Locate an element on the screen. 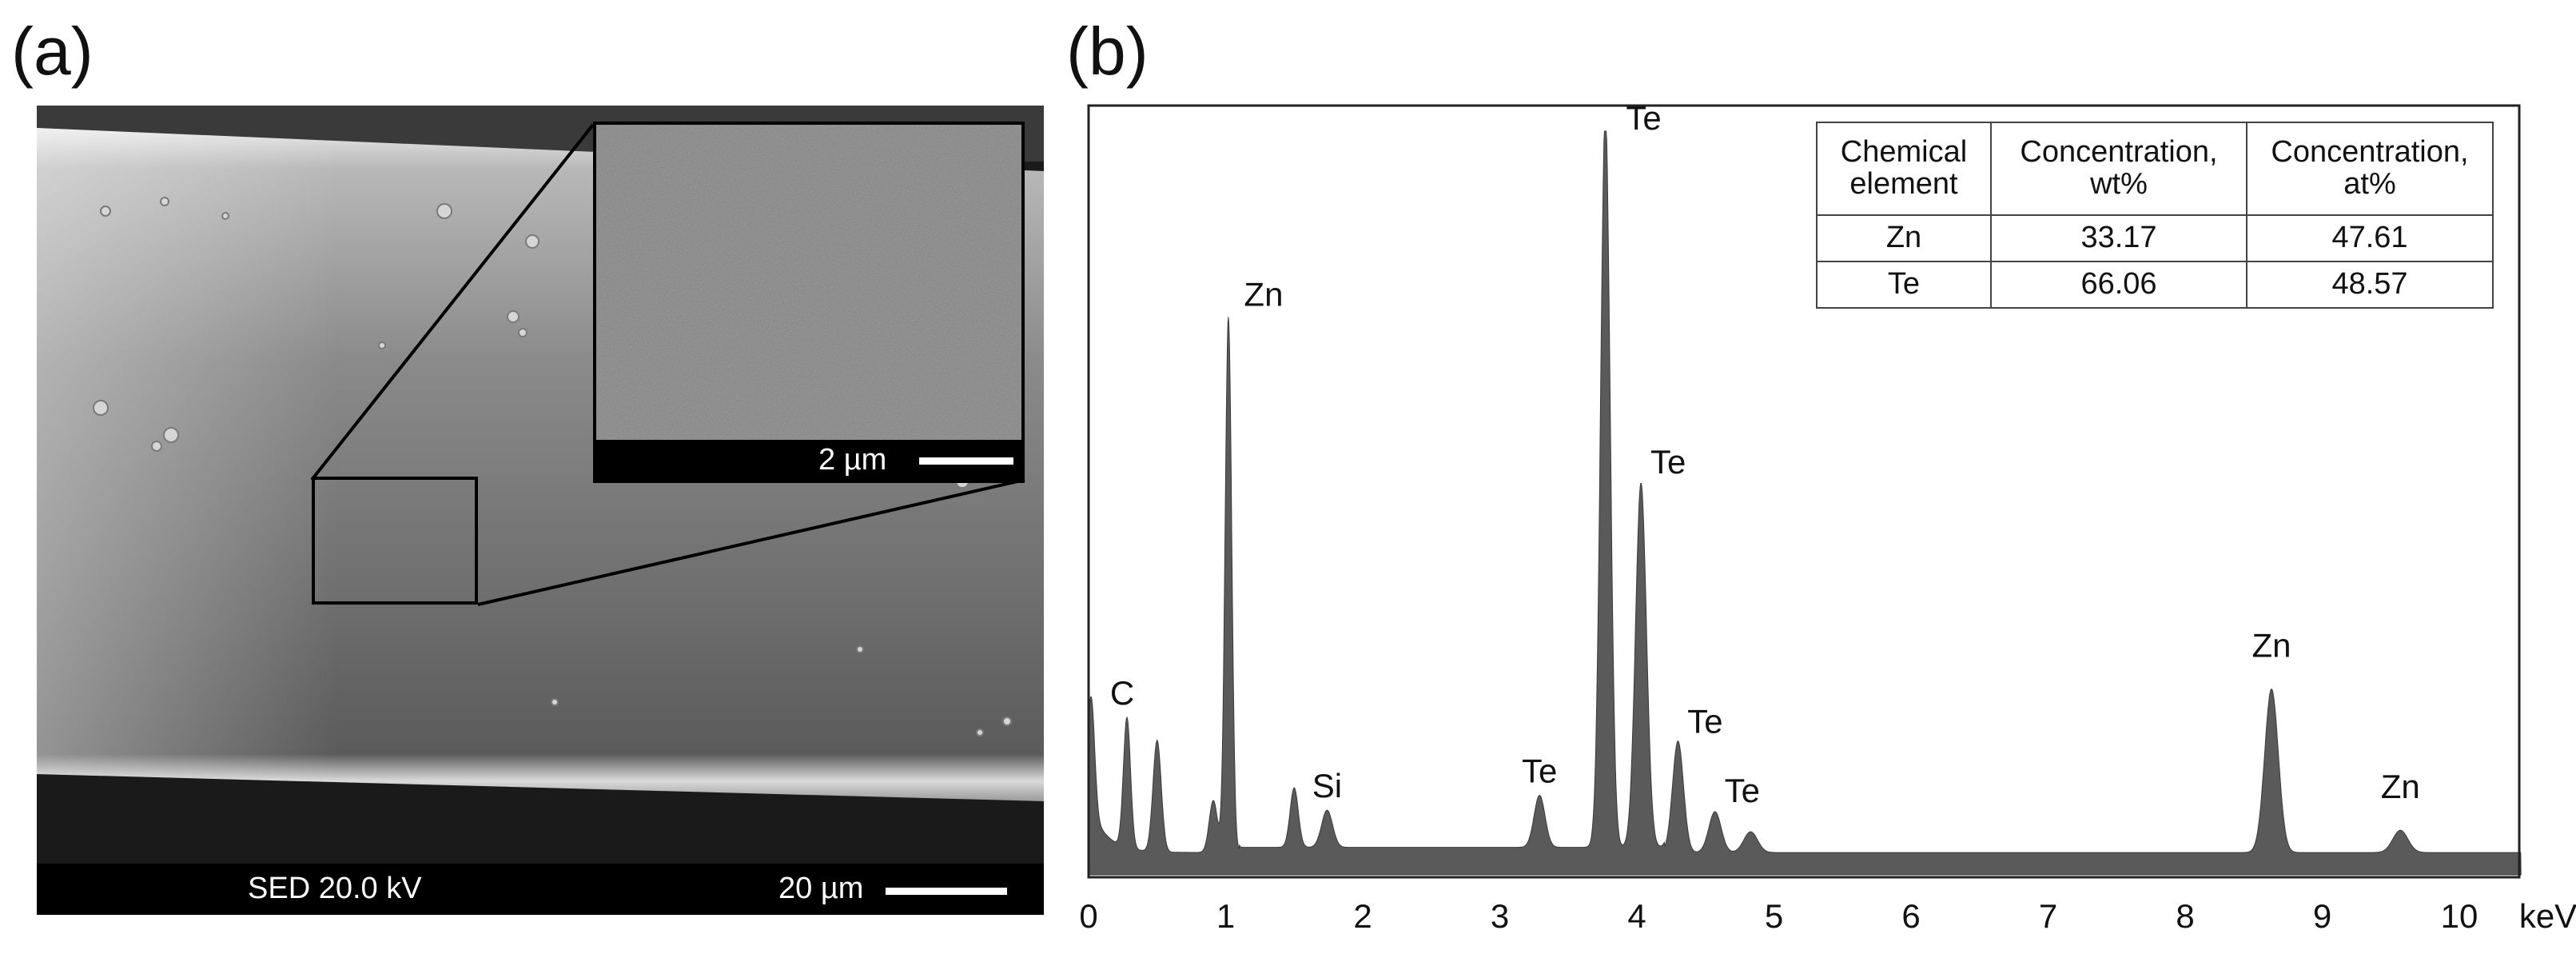 The height and width of the screenshot is (966, 2576). x-axis-unit: keV is located at coordinates (2547, 916).